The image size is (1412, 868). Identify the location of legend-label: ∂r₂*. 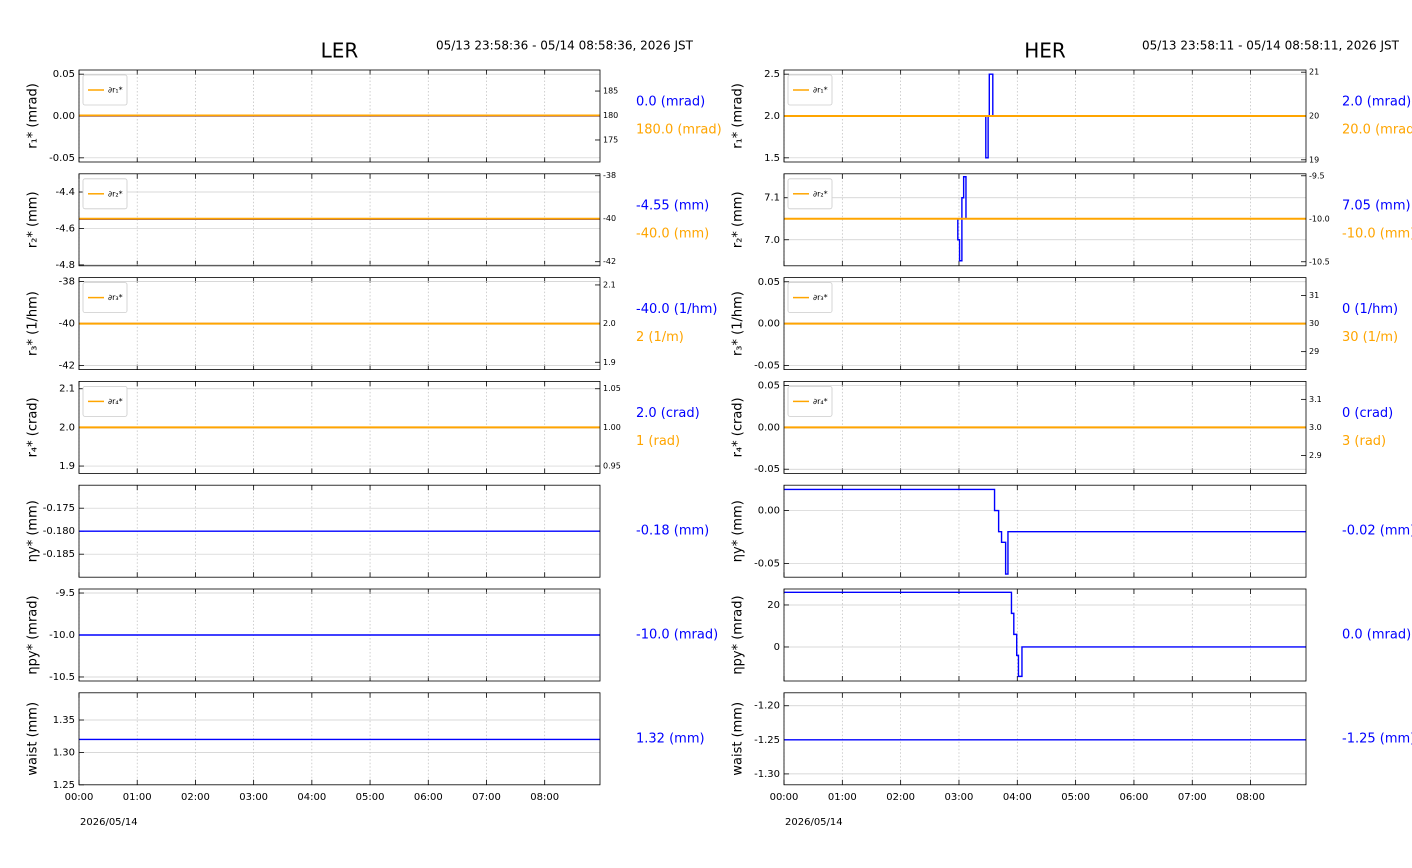
(820, 193).